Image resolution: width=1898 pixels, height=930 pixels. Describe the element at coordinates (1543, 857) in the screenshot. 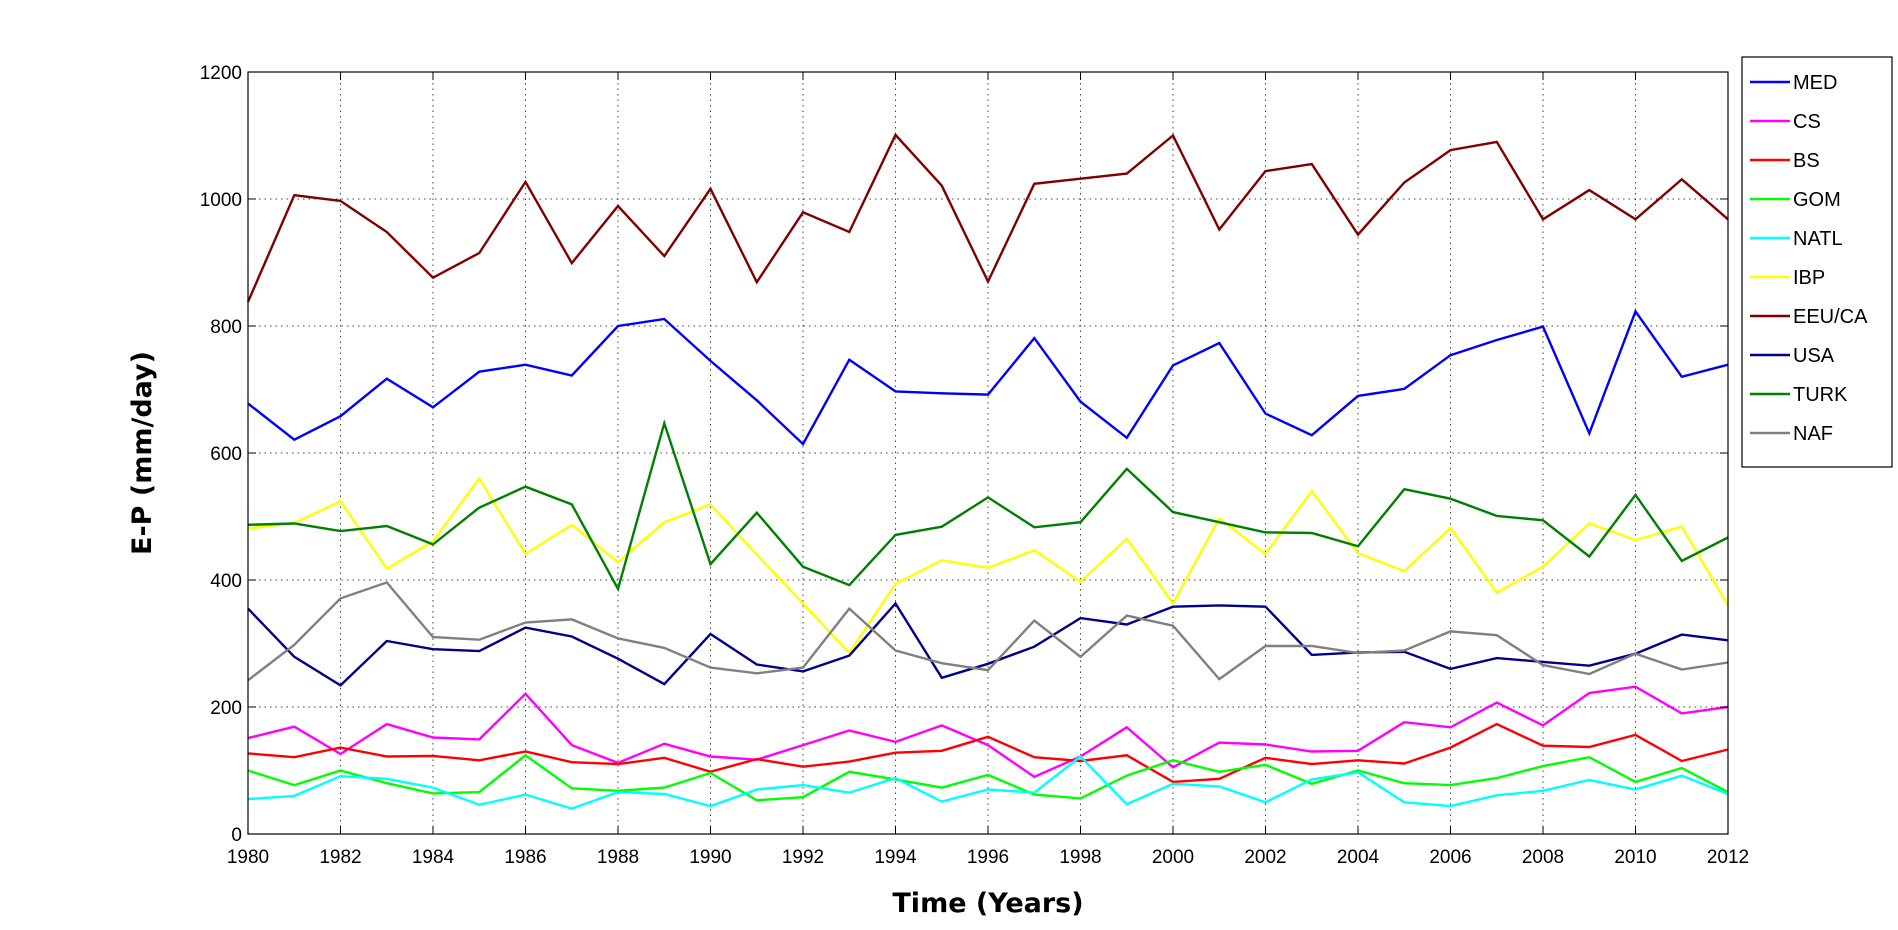

I see `x-tick-label: 2008` at that location.